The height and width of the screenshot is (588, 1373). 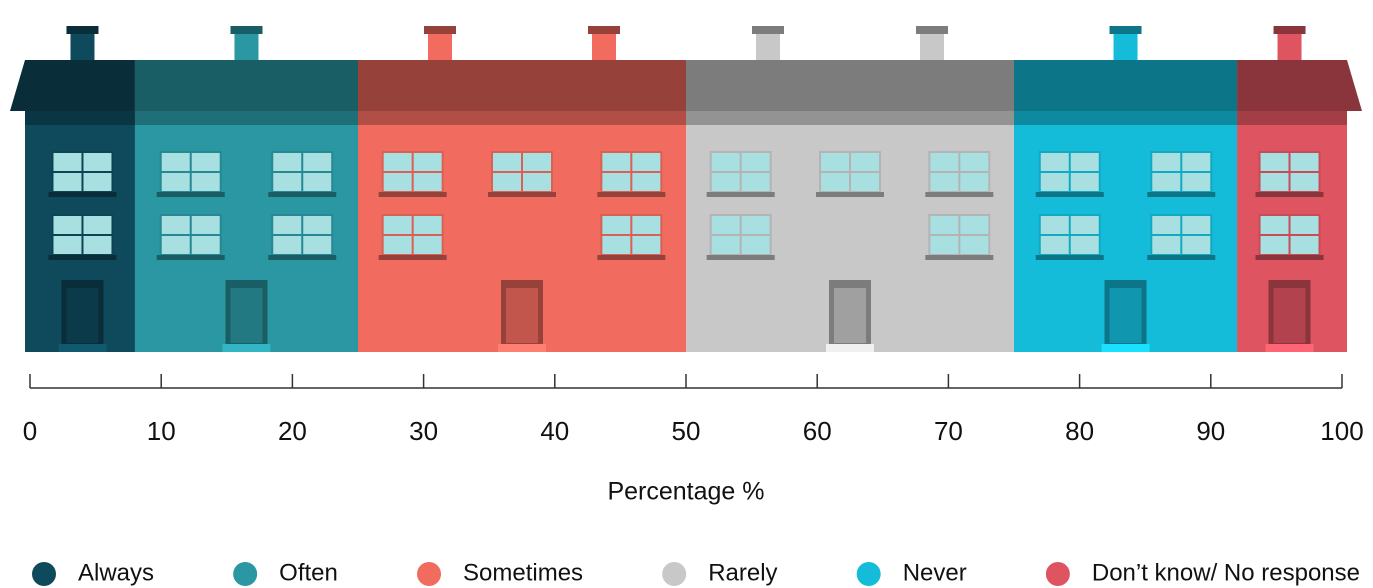 I want to click on x-tick-label: 80, so click(x=1079, y=431).